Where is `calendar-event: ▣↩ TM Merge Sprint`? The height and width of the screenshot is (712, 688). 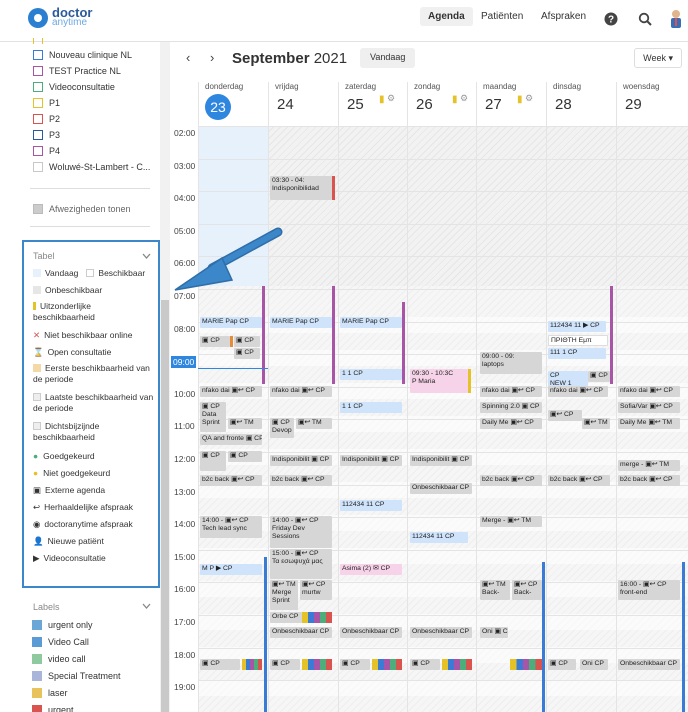 calendar-event: ▣↩ TM Merge Sprint is located at coordinates (284, 595).